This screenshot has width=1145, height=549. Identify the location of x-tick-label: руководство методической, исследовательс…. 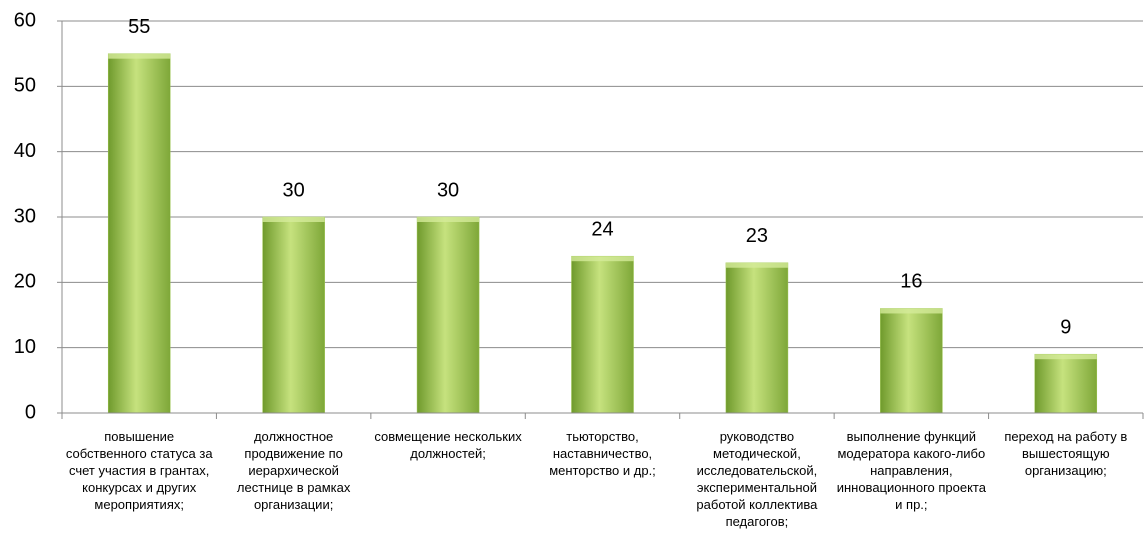
(757, 479).